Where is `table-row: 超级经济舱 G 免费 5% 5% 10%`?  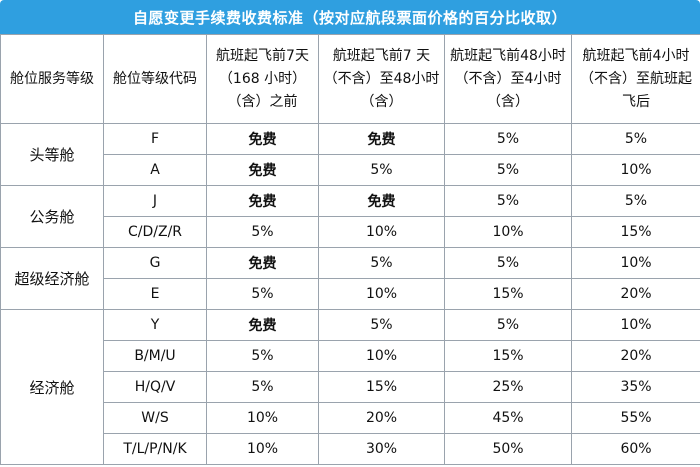
table-row: 超级经济舱 G 免费 5% 5% 10% is located at coordinates (350, 278).